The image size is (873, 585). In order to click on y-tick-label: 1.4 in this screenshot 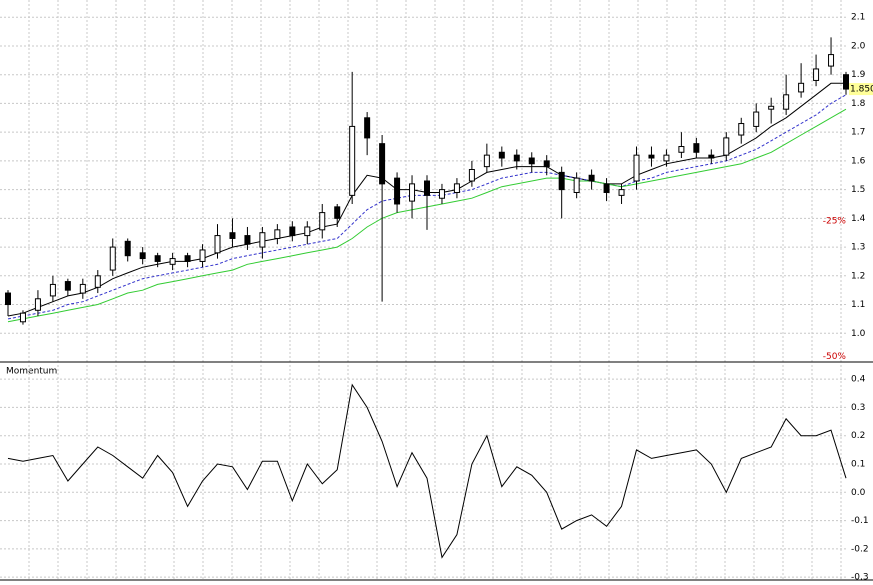, I will do `click(858, 219)`.